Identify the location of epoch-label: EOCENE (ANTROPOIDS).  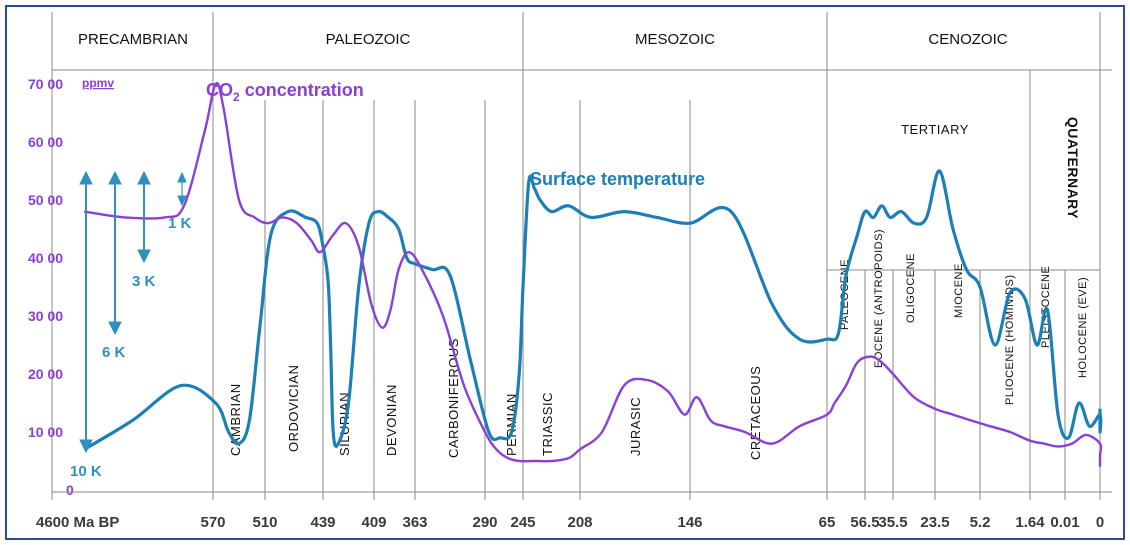
(879, 298).